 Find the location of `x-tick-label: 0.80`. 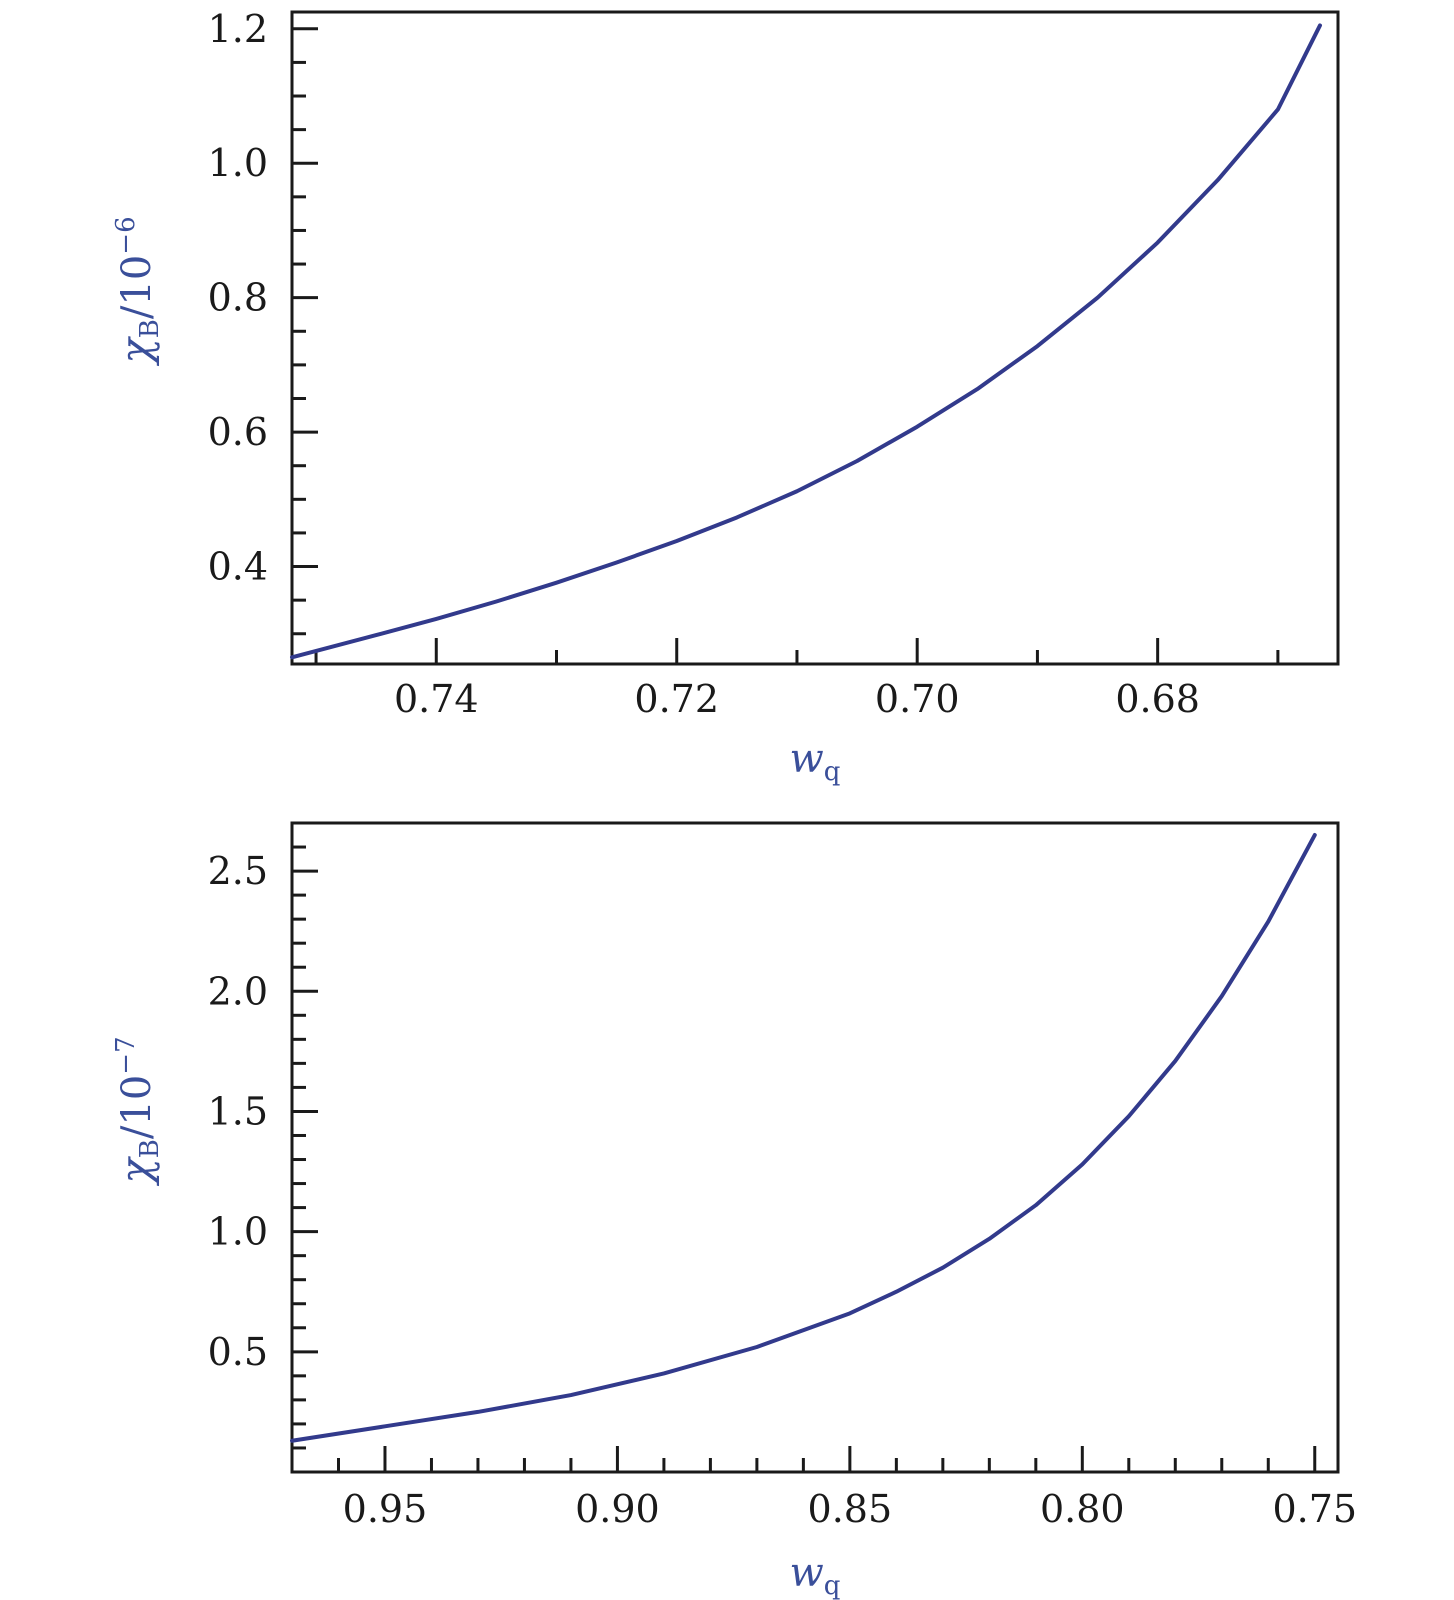

x-tick-label: 0.80 is located at coordinates (1082, 1509).